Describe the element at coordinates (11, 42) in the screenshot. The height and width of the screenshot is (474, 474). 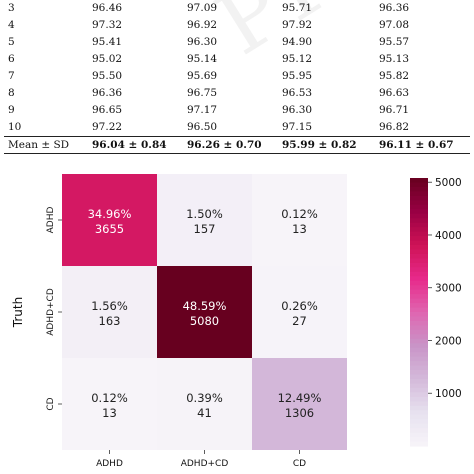
I see `fold-cell: 5` at that location.